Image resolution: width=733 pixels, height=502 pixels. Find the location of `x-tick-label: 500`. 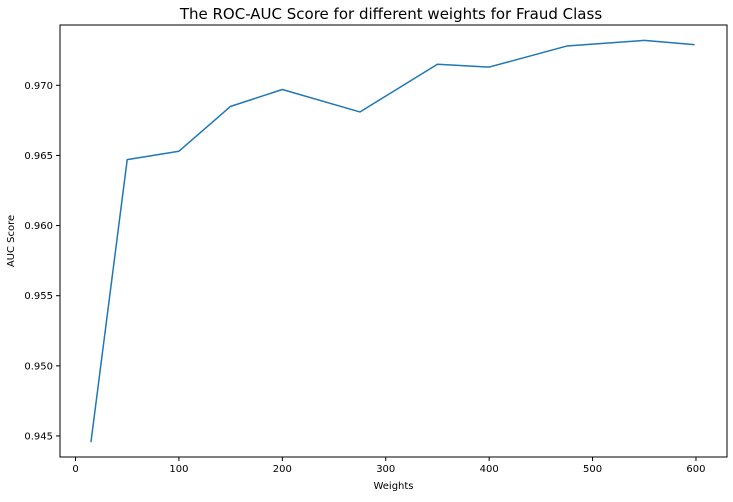

x-tick-label: 500 is located at coordinates (592, 469).